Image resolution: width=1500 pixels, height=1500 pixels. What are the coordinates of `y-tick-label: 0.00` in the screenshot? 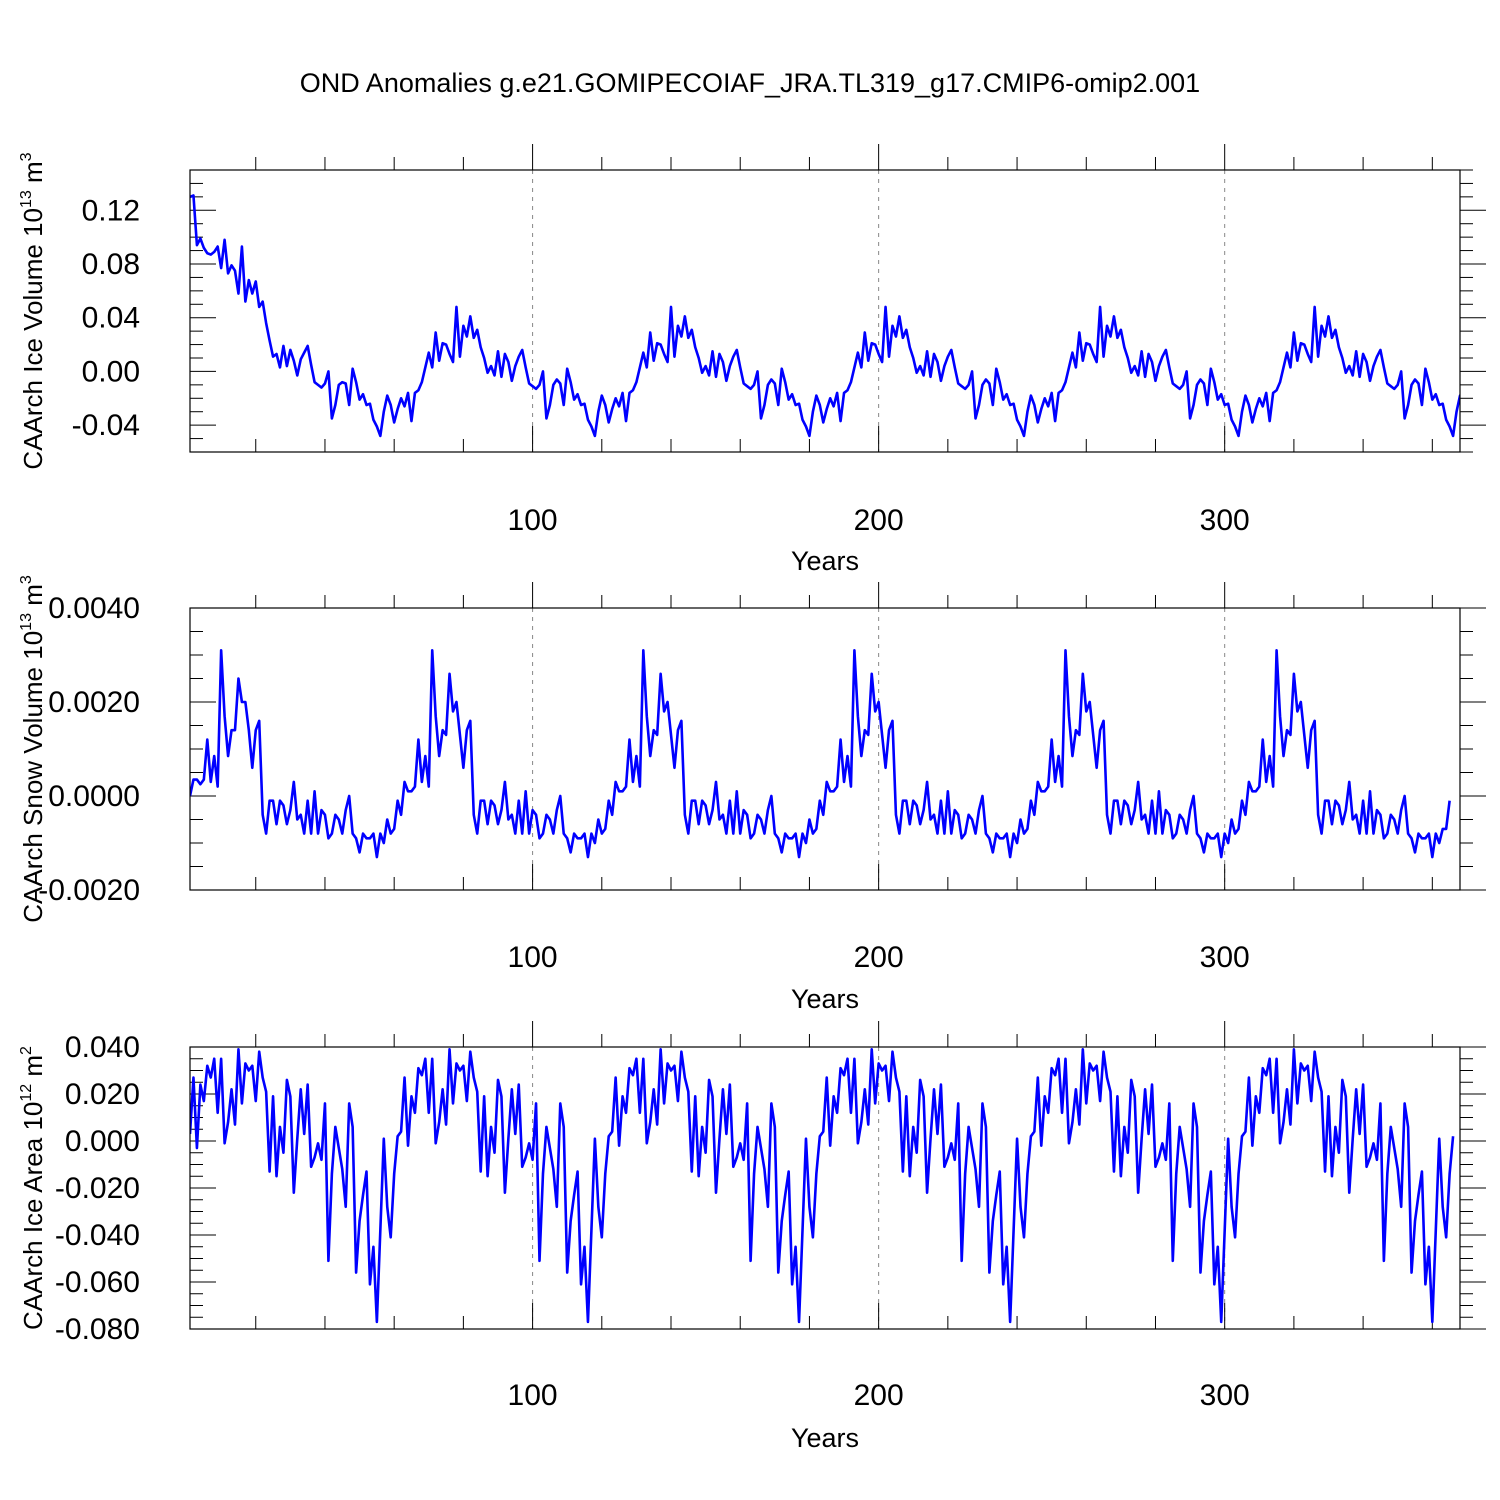 It's located at (111, 371).